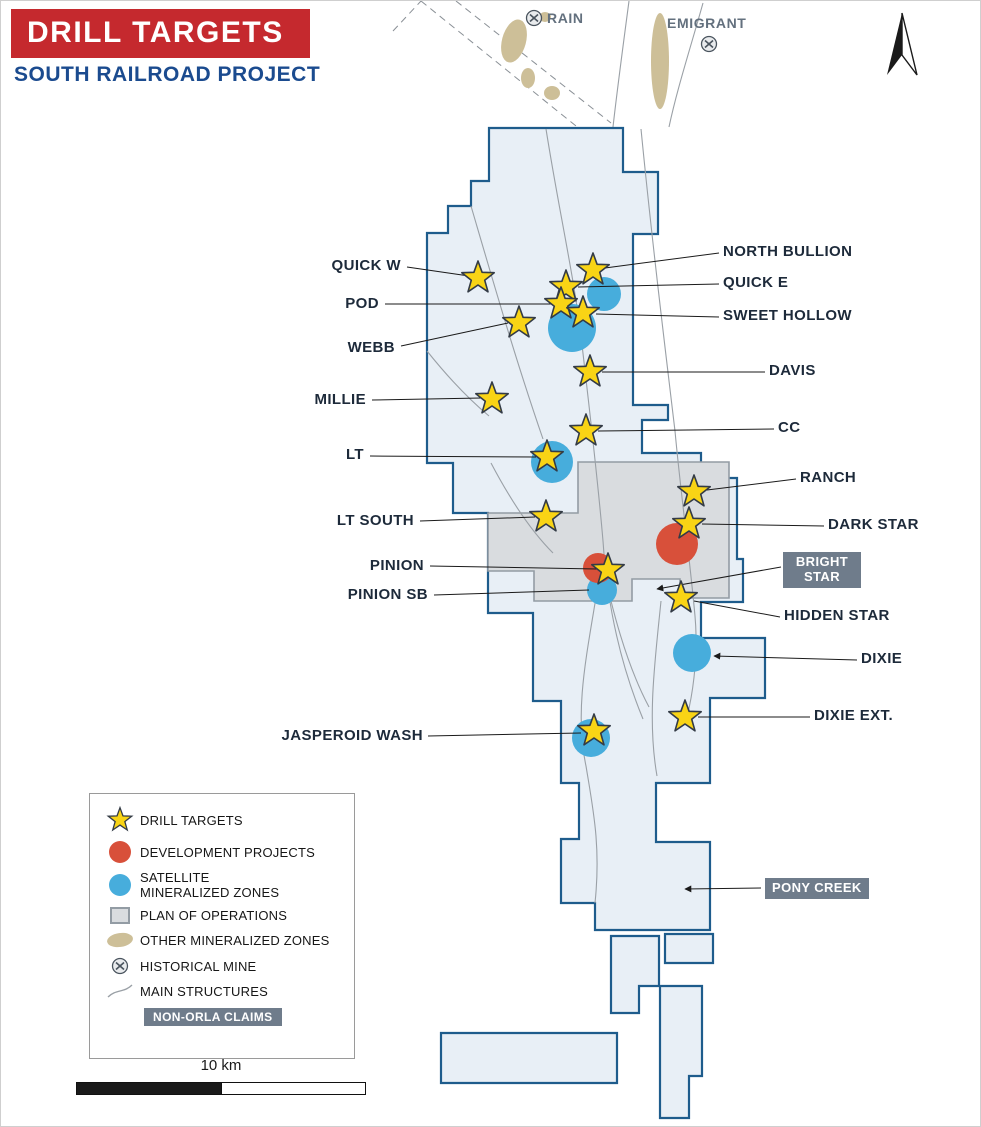  I want to click on legend-item-other-zones: OTHER MINERALIZED ZONES, so click(222, 940).